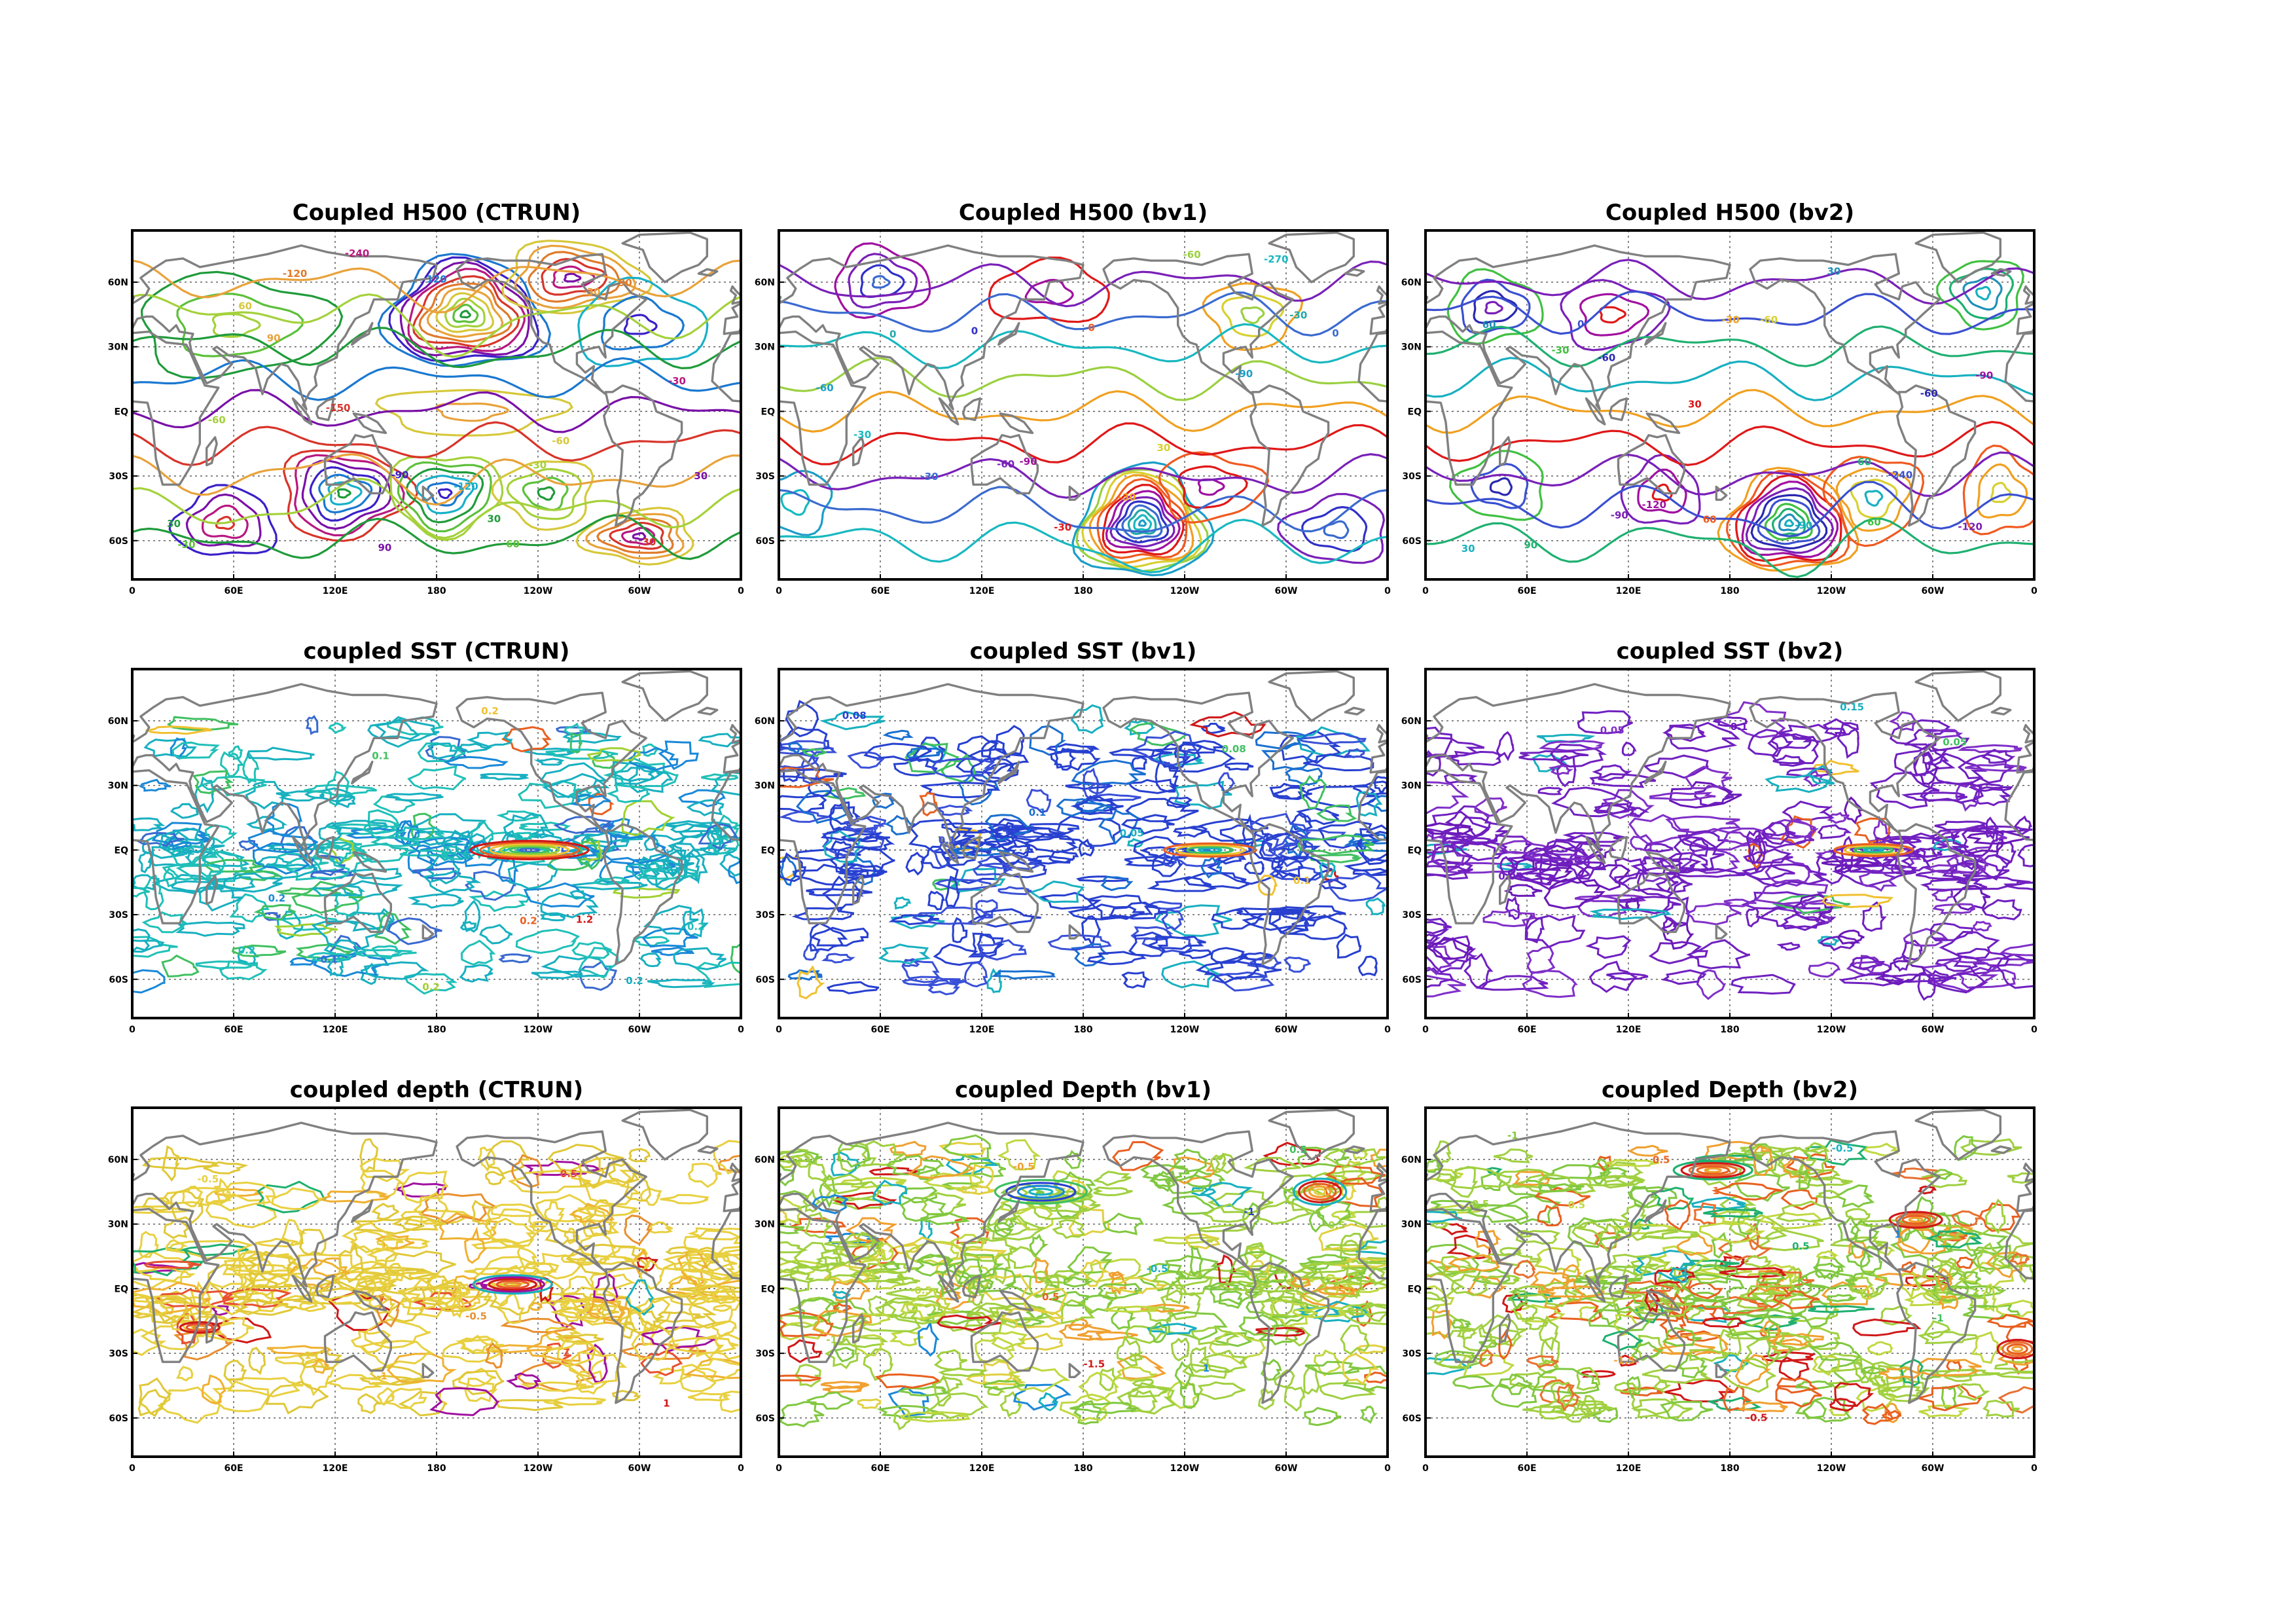 The height and width of the screenshot is (1623, 2296). What do you see at coordinates (779, 1030) in the screenshot?
I see `lon-tick-label: 0` at bounding box center [779, 1030].